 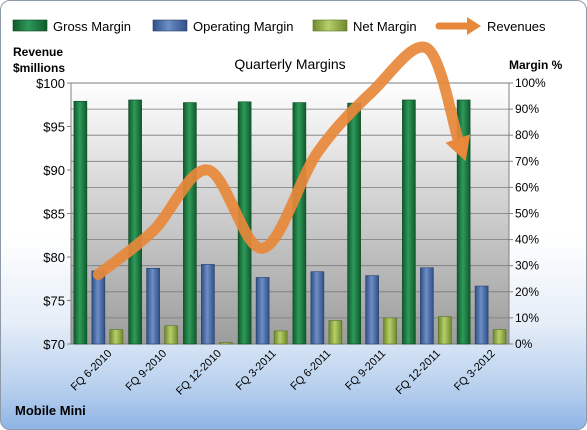 What do you see at coordinates (418, 372) in the screenshot?
I see `category-label: FQ 12-2011` at bounding box center [418, 372].